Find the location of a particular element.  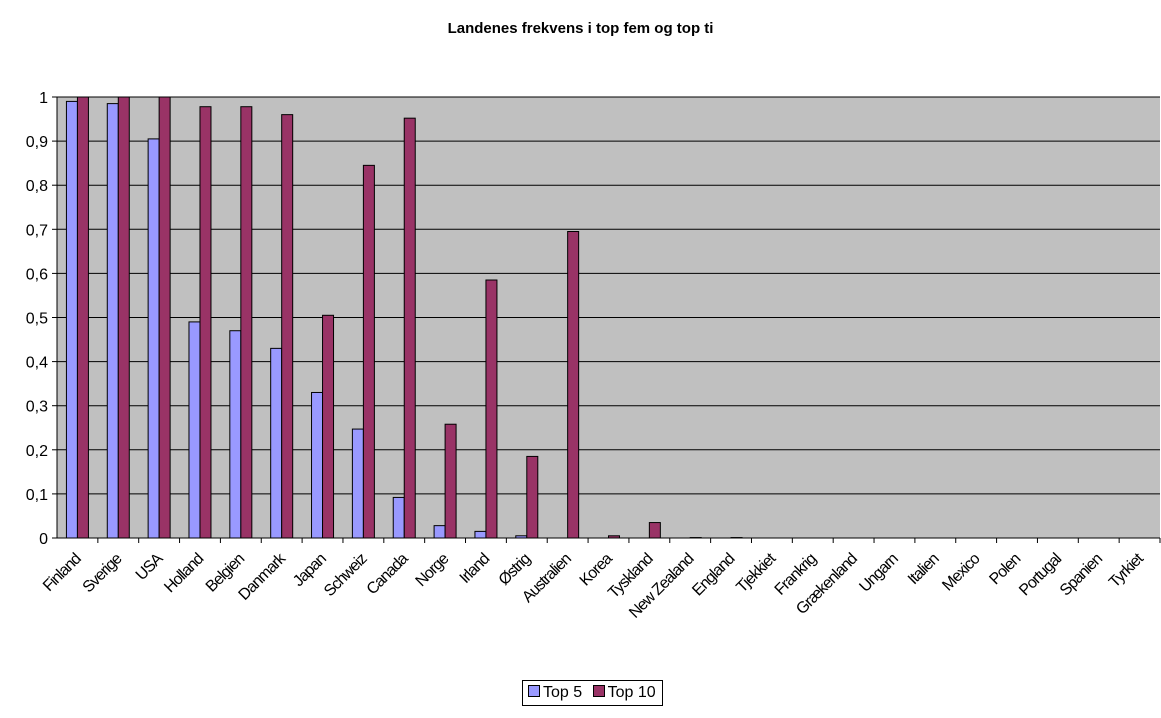

y-tick-label: 0,2 is located at coordinates (37, 451).